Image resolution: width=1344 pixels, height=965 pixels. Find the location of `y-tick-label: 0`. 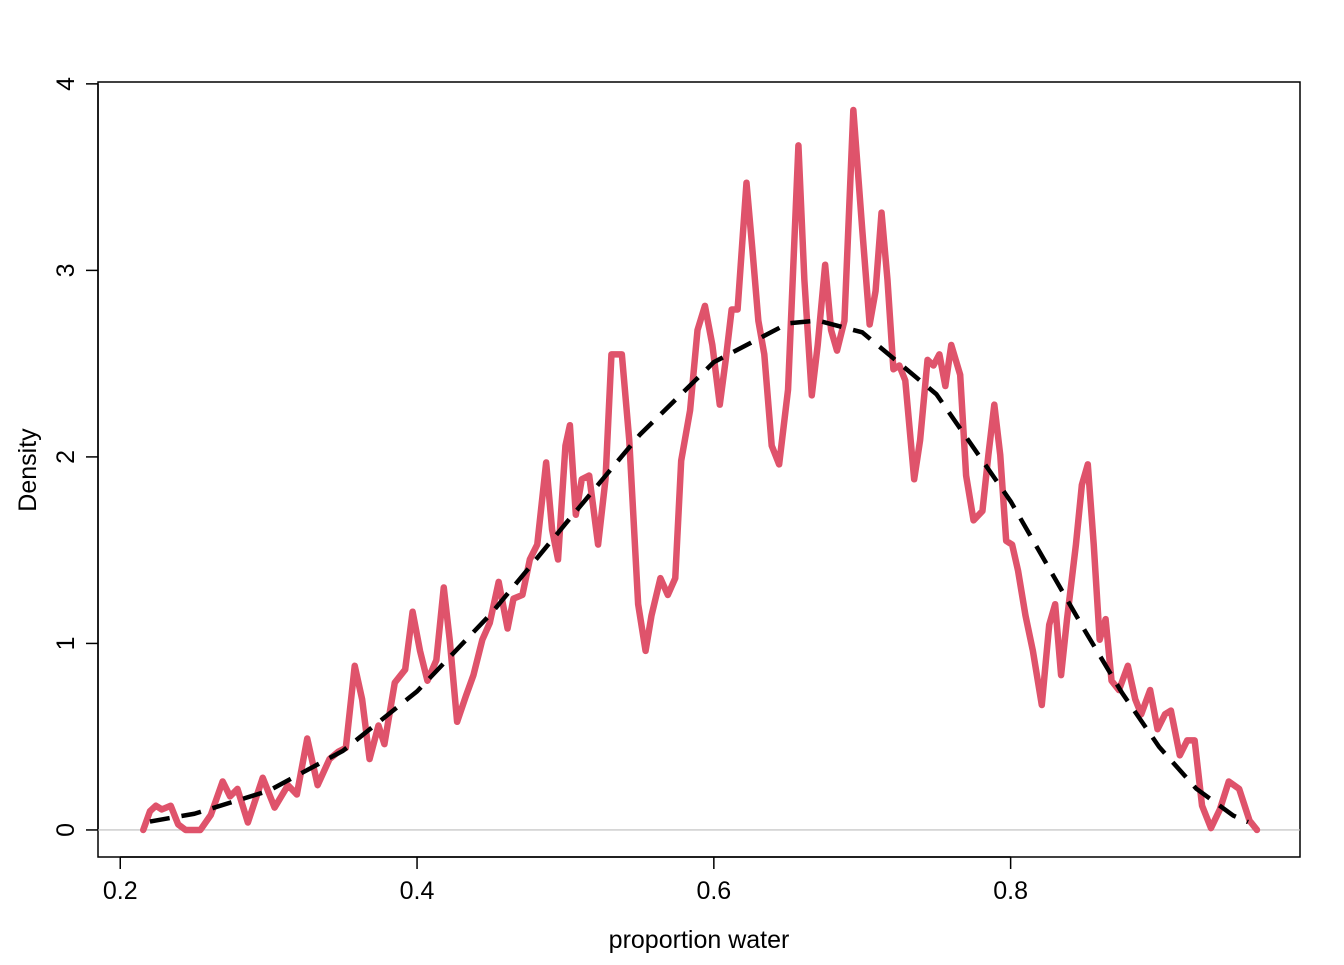

y-tick-label: 0 is located at coordinates (66, 830).